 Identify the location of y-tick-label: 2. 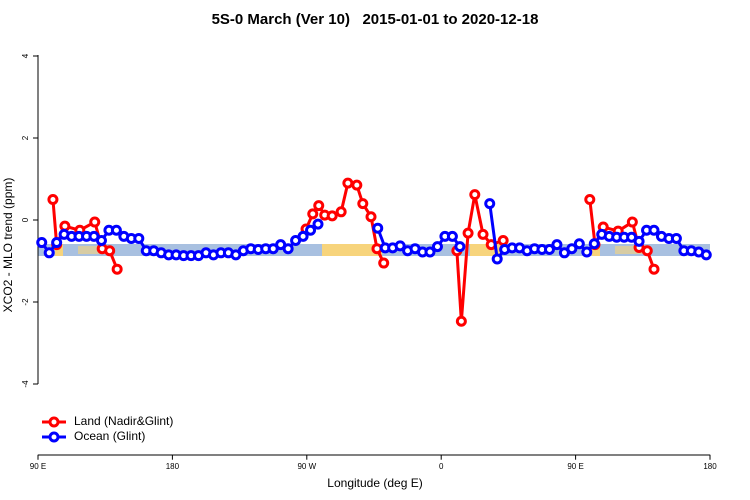
(25, 137).